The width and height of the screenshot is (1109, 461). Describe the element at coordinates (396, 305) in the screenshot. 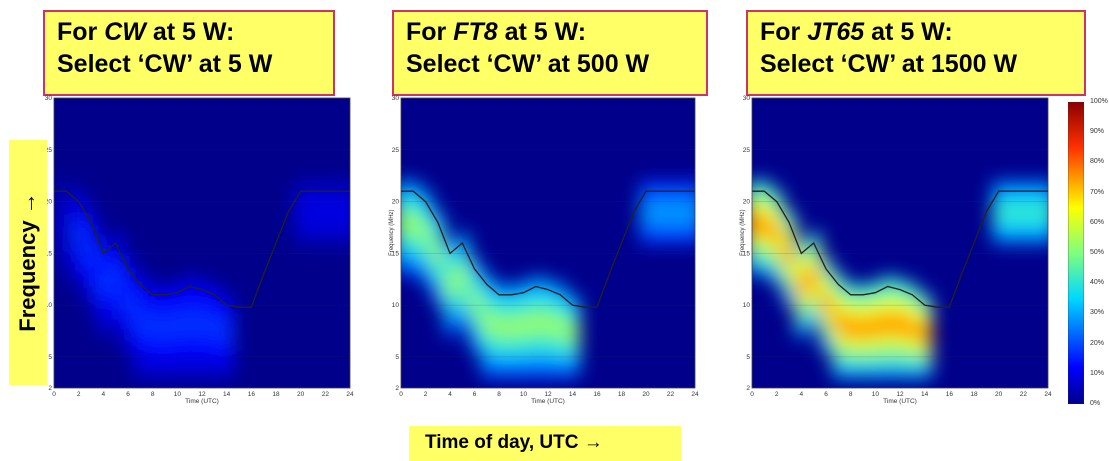

I see `y-tick-label: 10` at that location.